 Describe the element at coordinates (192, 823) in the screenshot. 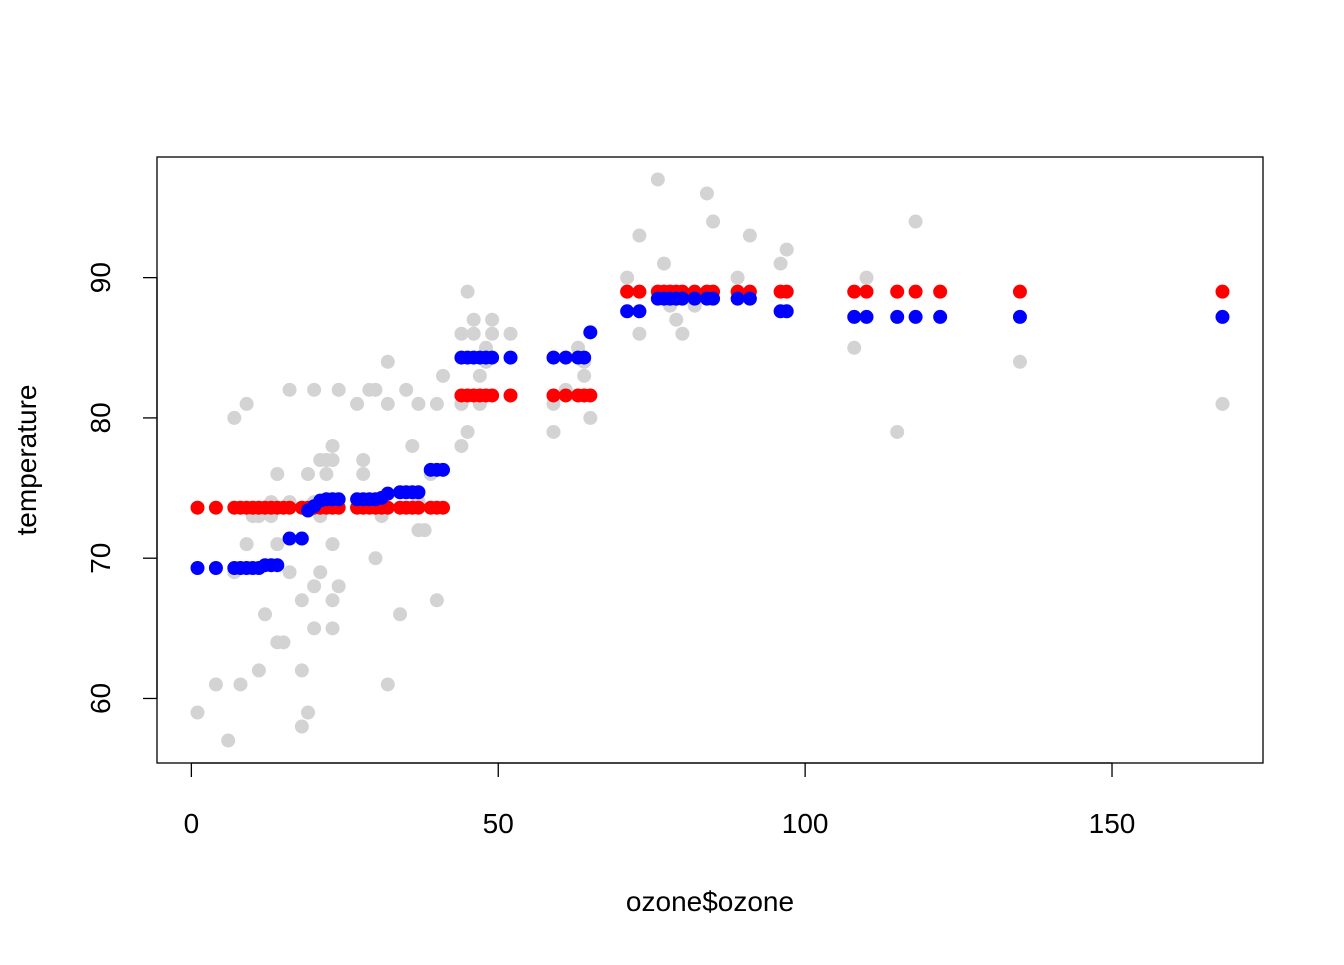

I see `x-tick-label: 0` at that location.